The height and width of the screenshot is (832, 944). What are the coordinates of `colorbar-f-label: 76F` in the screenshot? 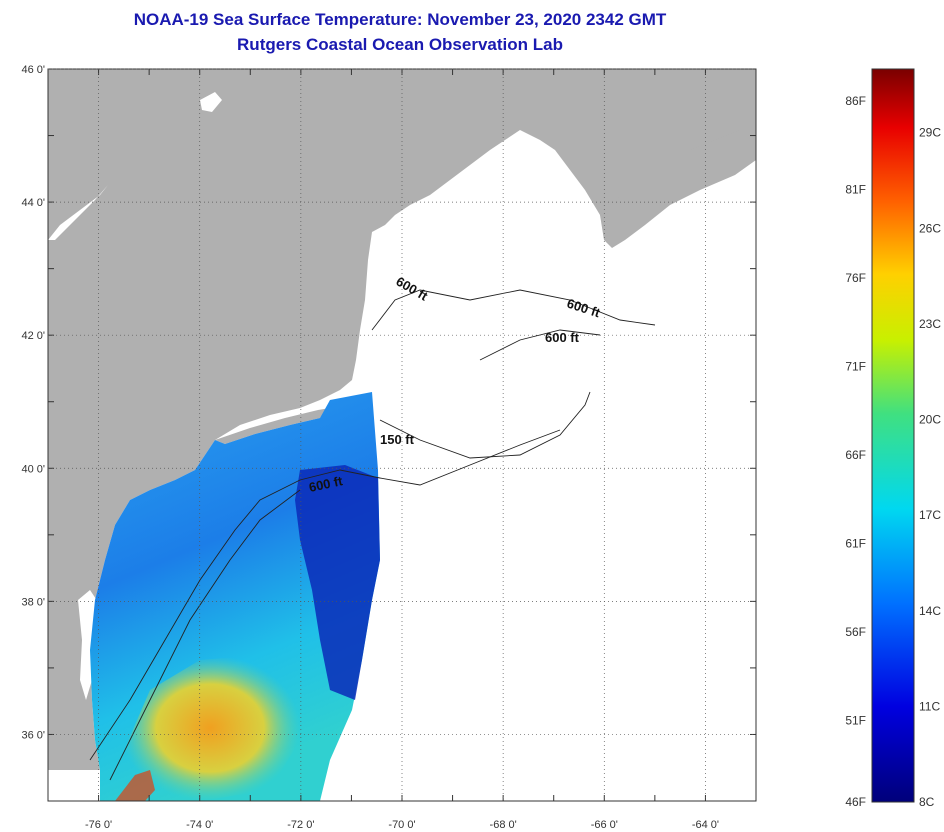 It's located at (855, 278).